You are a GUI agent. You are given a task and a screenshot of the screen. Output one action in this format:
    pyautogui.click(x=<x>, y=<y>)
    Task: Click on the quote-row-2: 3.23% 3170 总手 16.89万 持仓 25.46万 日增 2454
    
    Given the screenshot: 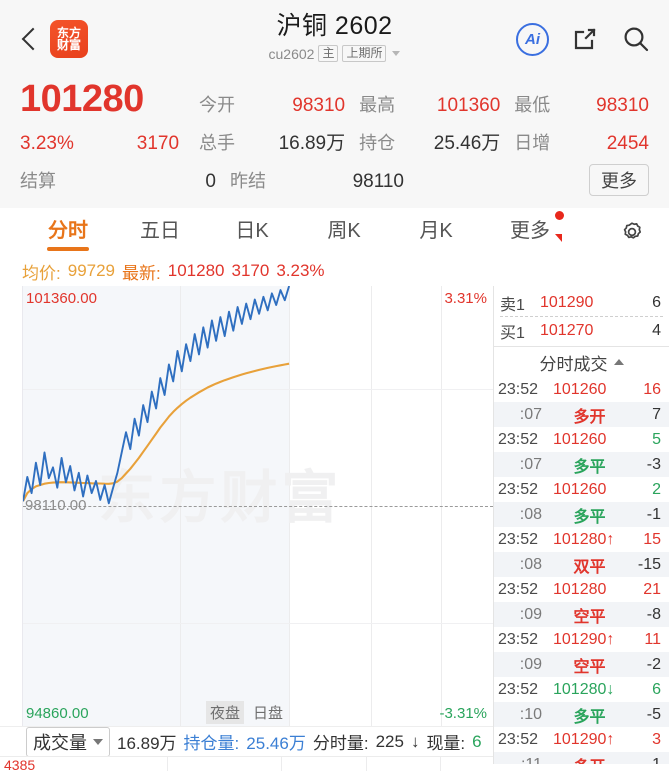 What is the action you would take?
    pyautogui.click(x=334, y=146)
    